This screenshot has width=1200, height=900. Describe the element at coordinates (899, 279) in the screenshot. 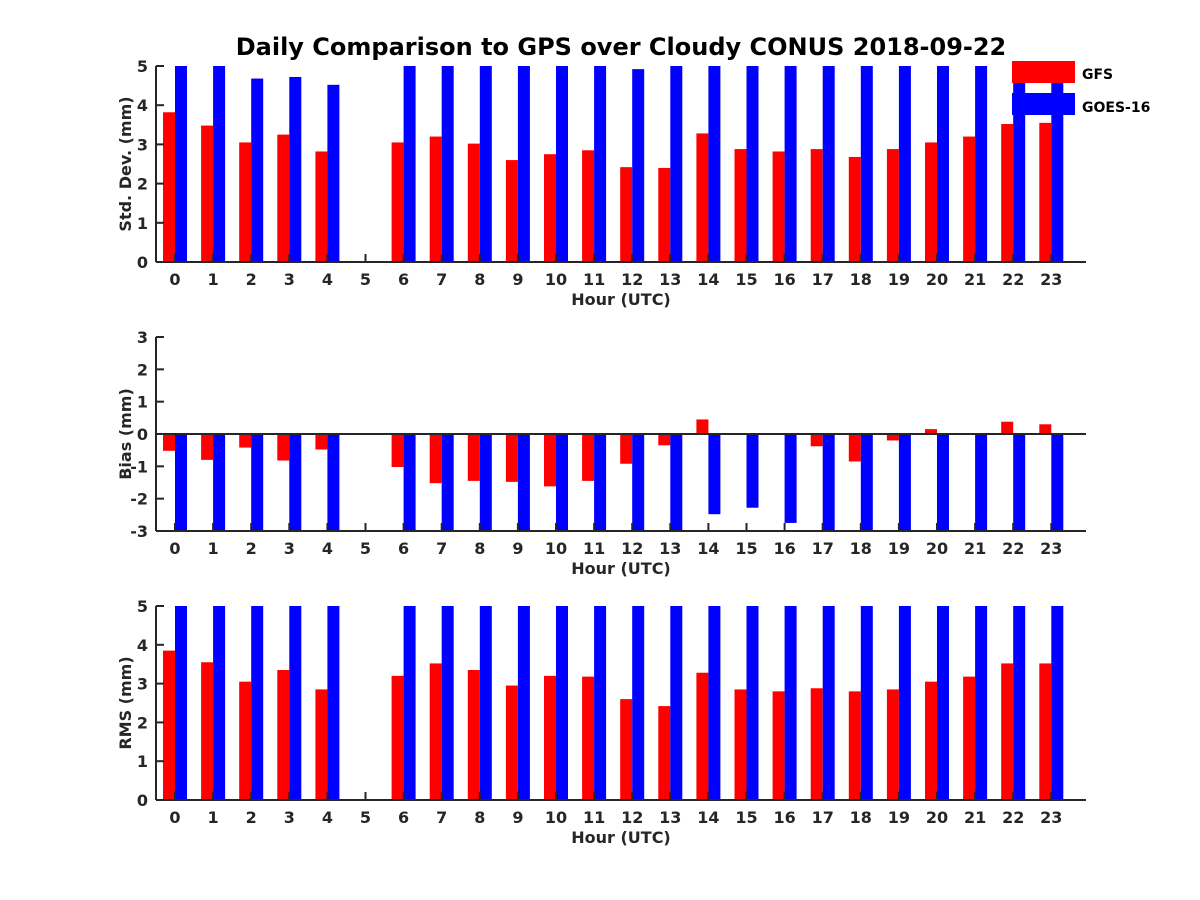

I see `x-tick-label: 19` at that location.